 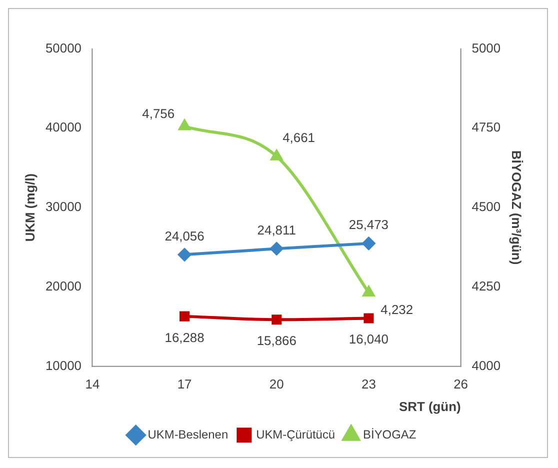 What do you see at coordinates (429, 406) in the screenshot?
I see `x-axis-title: SRT (gün)` at bounding box center [429, 406].